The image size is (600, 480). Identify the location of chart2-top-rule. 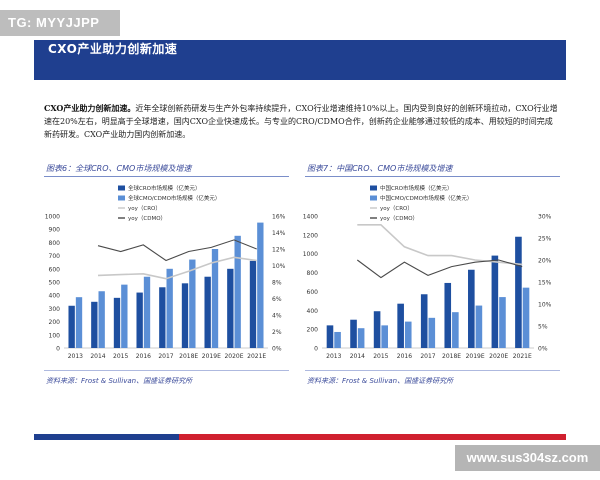
(432, 176).